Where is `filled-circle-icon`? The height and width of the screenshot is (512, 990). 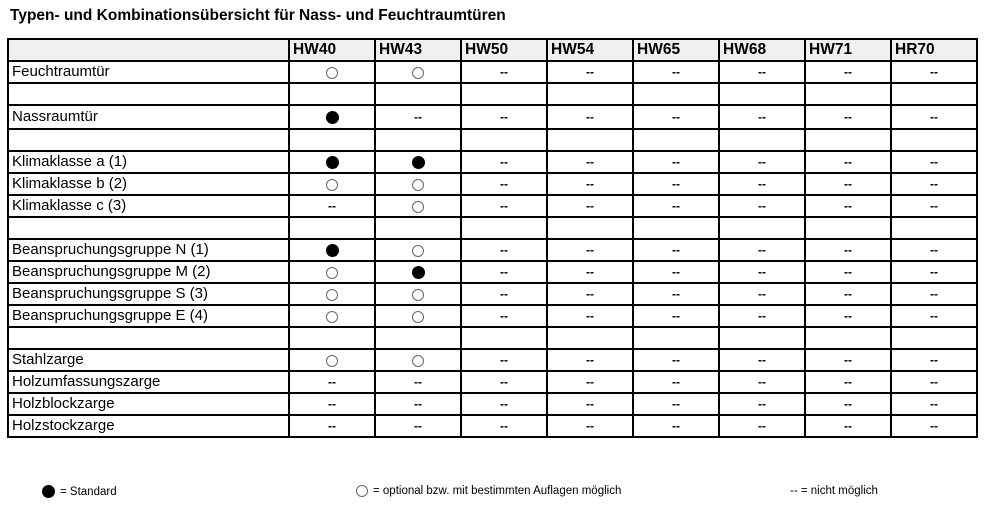
filled-circle-icon is located at coordinates (48, 491).